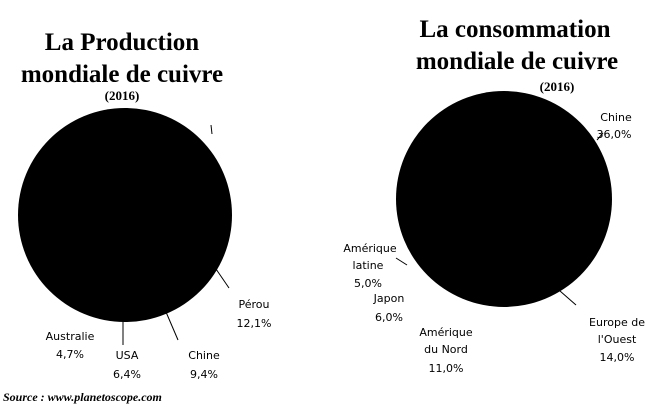 The height and width of the screenshot is (410, 663). I want to click on production-title-line-2: mondiale de cuivre, so click(122, 74).